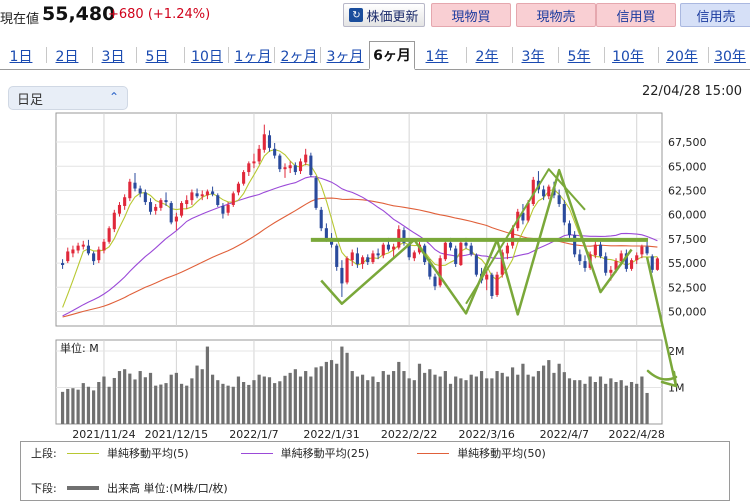 Image resolution: width=750 pixels, height=504 pixels. I want to click on chevron-updown-icon: ⌃, so click(113, 97).